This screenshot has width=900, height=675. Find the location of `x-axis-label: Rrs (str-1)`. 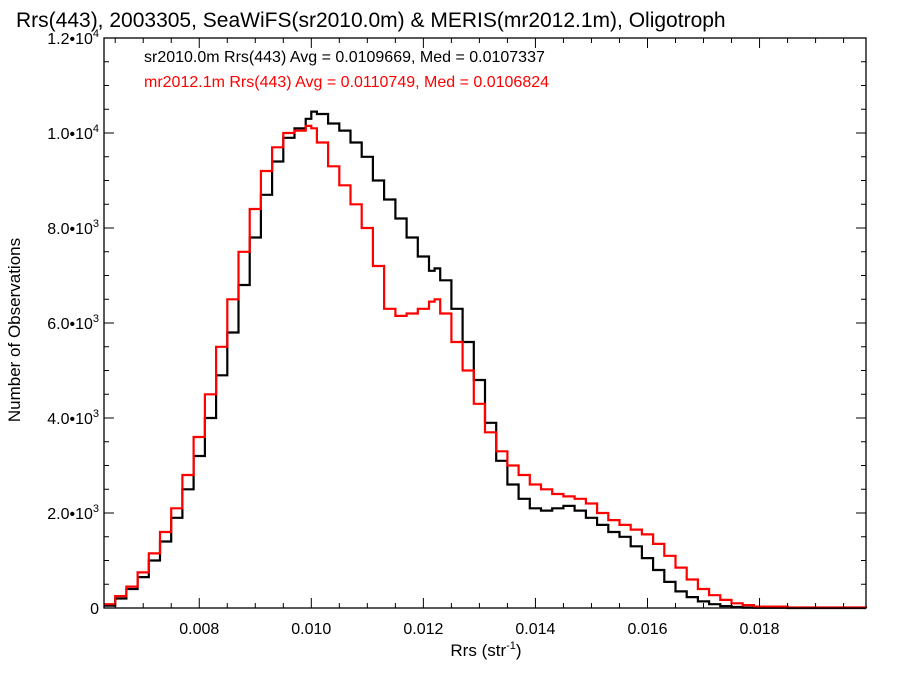

x-axis-label: Rrs (str-1) is located at coordinates (485, 650).